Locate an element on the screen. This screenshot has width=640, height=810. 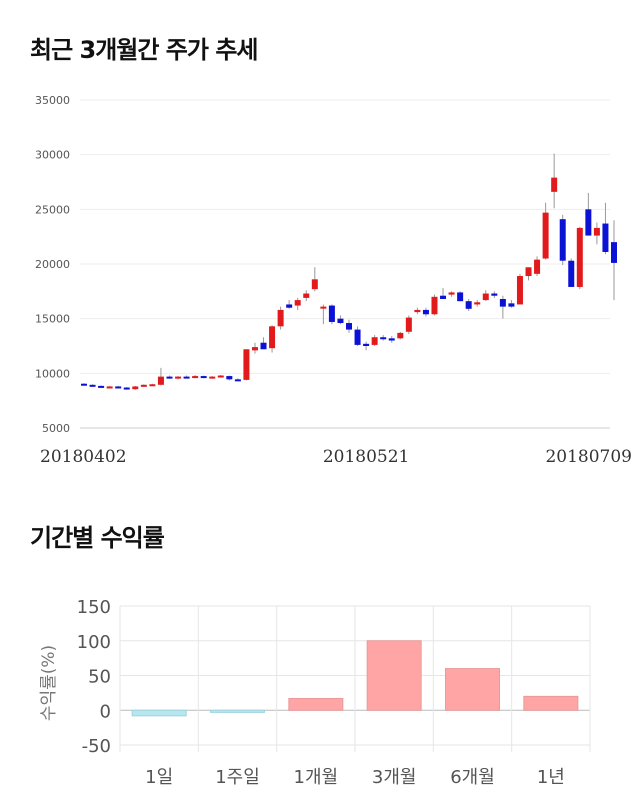
y-tick-label: 5000 is located at coordinates (56, 428).